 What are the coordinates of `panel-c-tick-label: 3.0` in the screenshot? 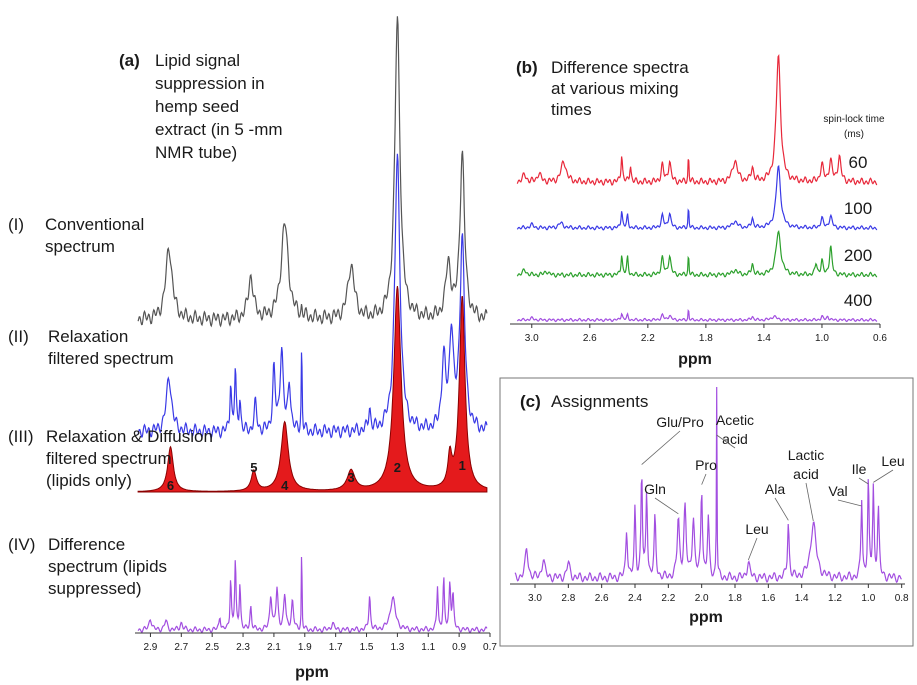 It's located at (535, 598).